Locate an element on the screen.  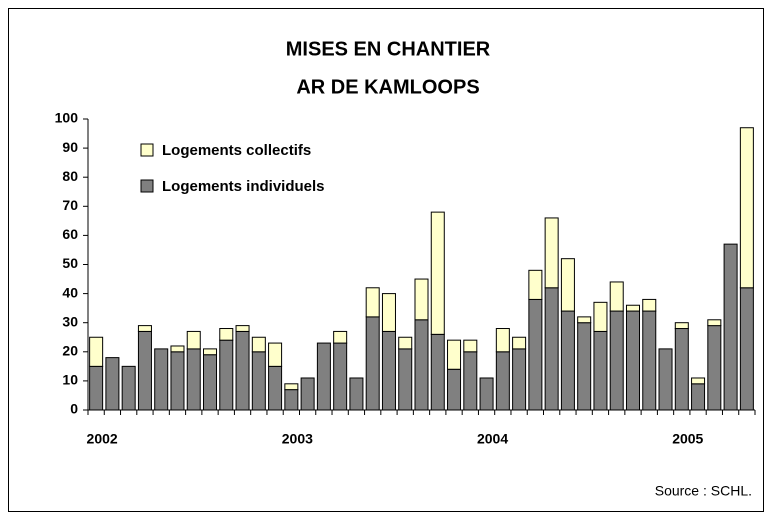
y-tick-label: 10 is located at coordinates (70, 380).